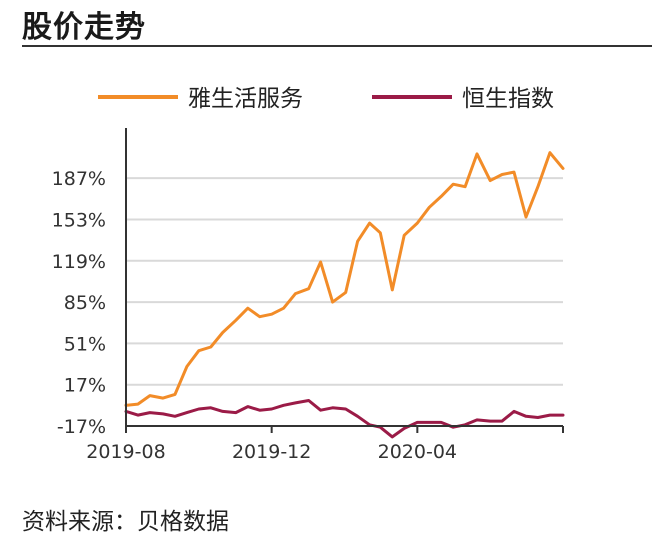 The image size is (660, 539). What do you see at coordinates (79, 262) in the screenshot?
I see `y-tick-label: 119%` at bounding box center [79, 262].